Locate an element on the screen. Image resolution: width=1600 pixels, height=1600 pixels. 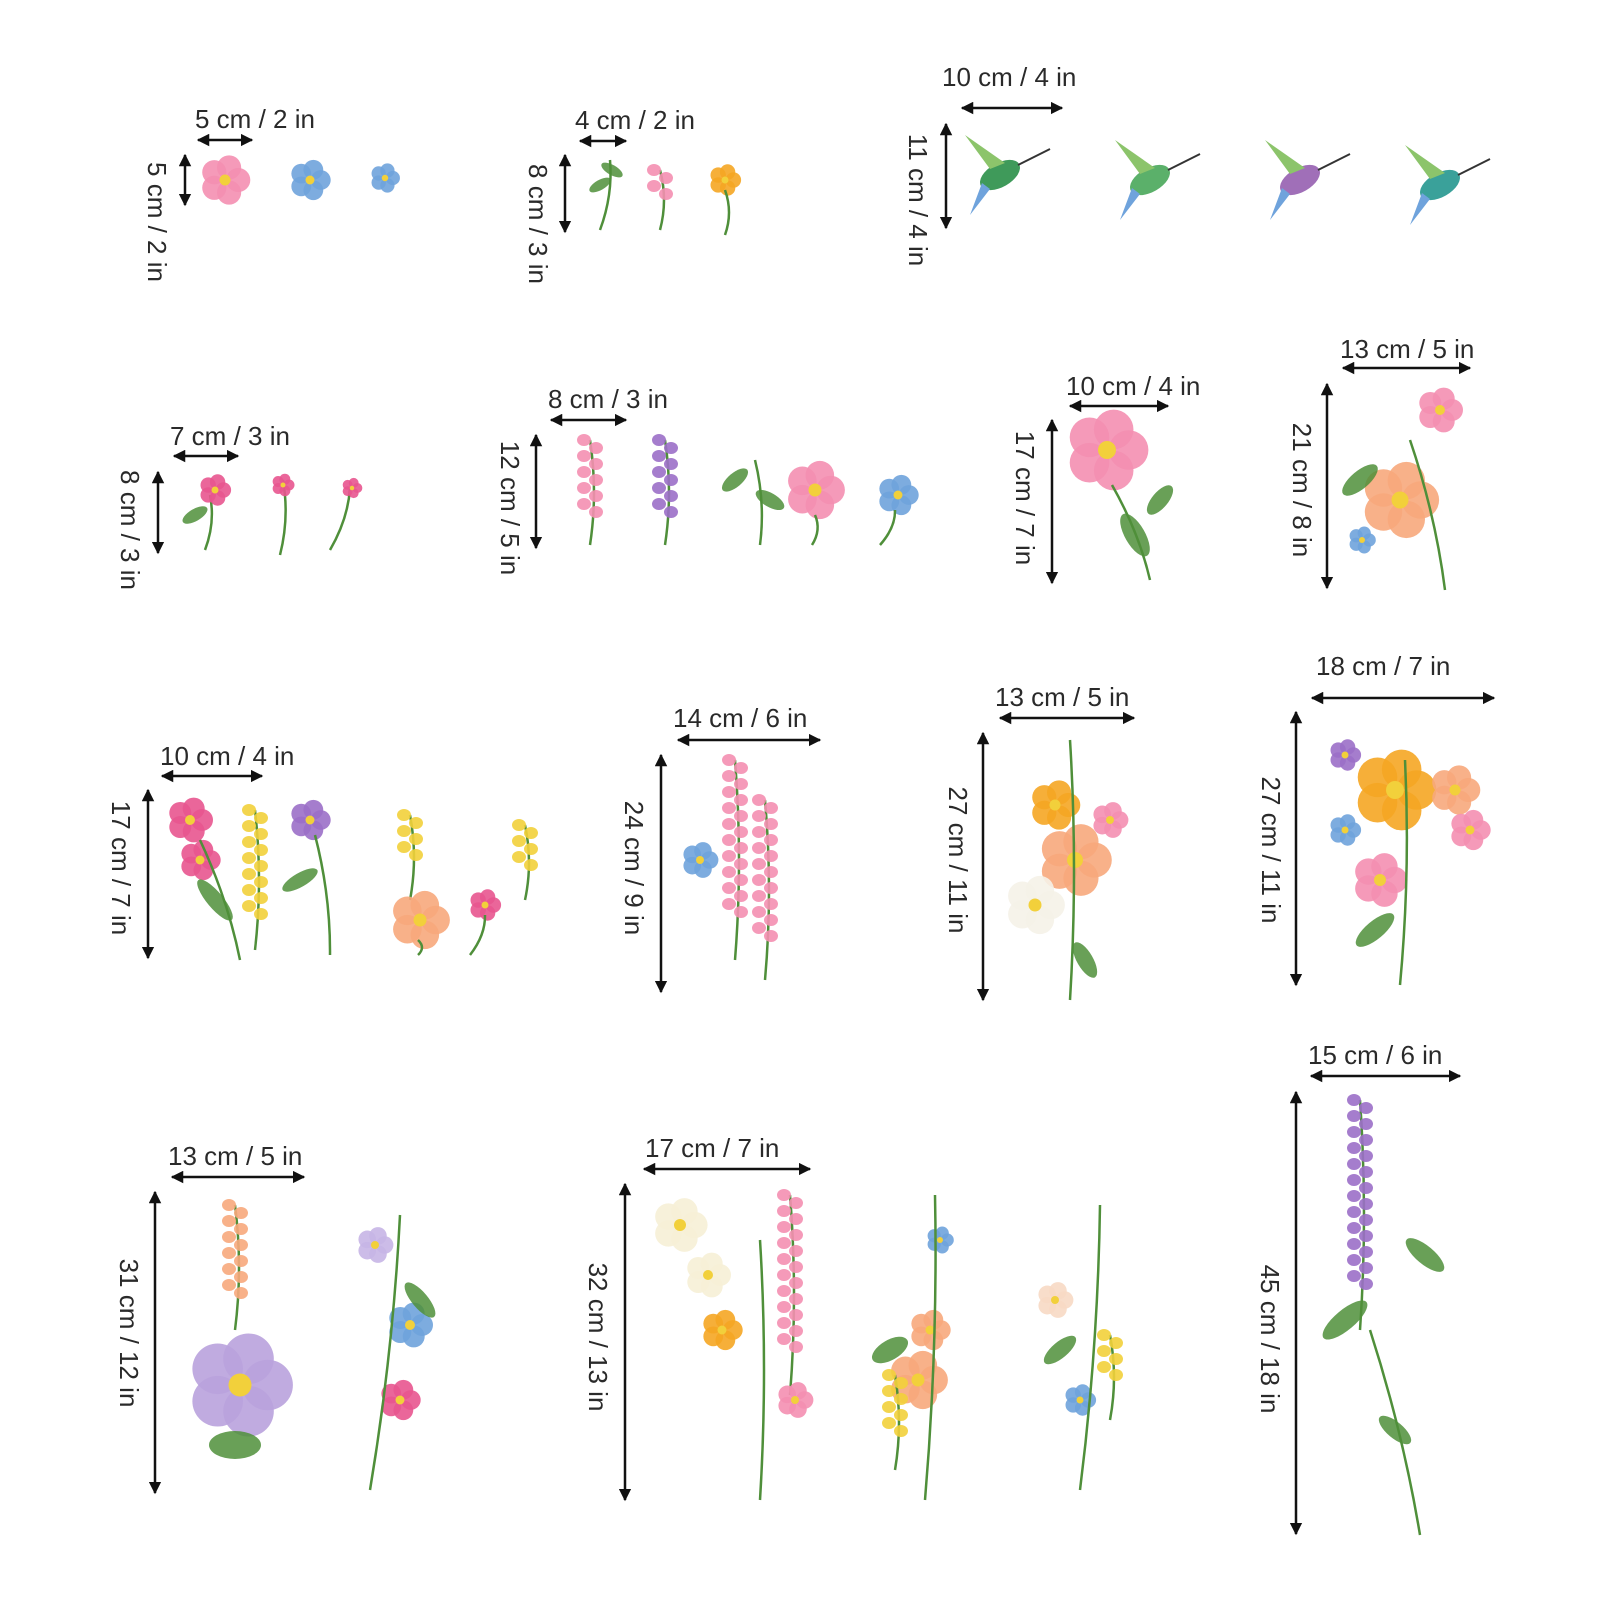
width-label-peach-rose-bouquet: 13 cm / 5 in is located at coordinates (1407, 349).